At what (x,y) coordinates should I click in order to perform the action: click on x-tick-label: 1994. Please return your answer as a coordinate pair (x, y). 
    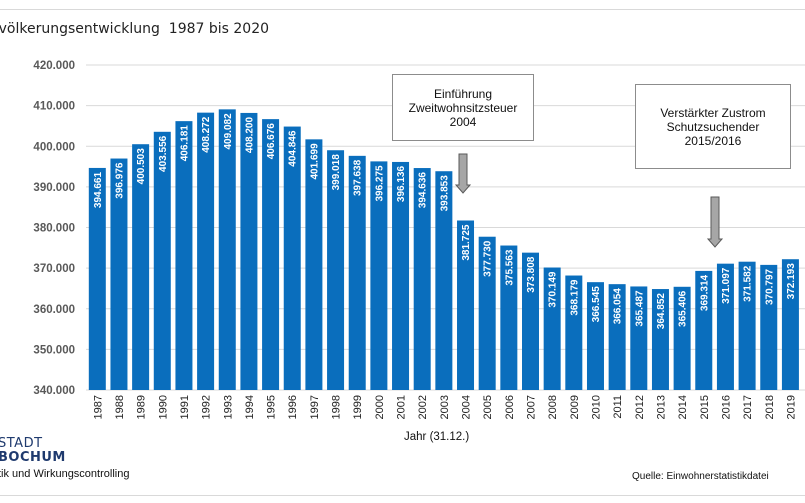
    Looking at the image, I should click on (250, 407).